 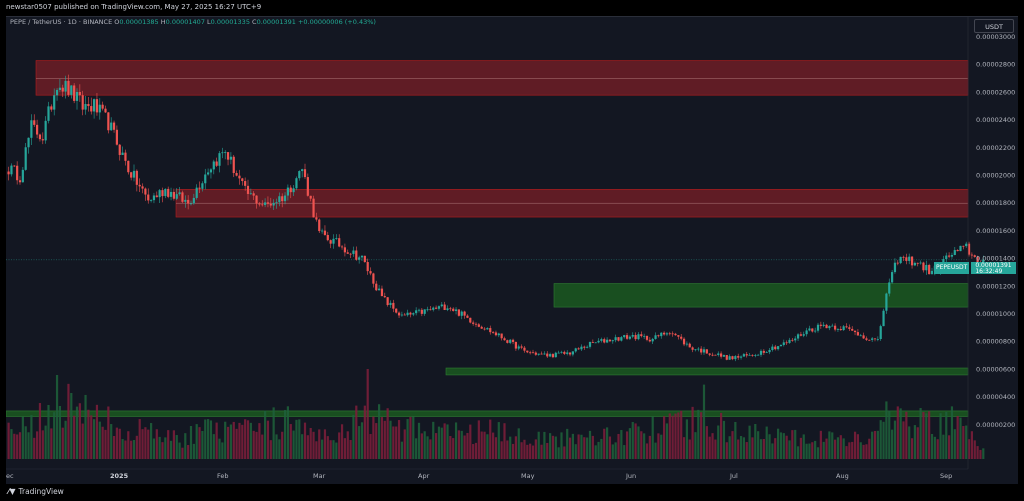 I want to click on time-tick-label: 2025, so click(x=119, y=476).